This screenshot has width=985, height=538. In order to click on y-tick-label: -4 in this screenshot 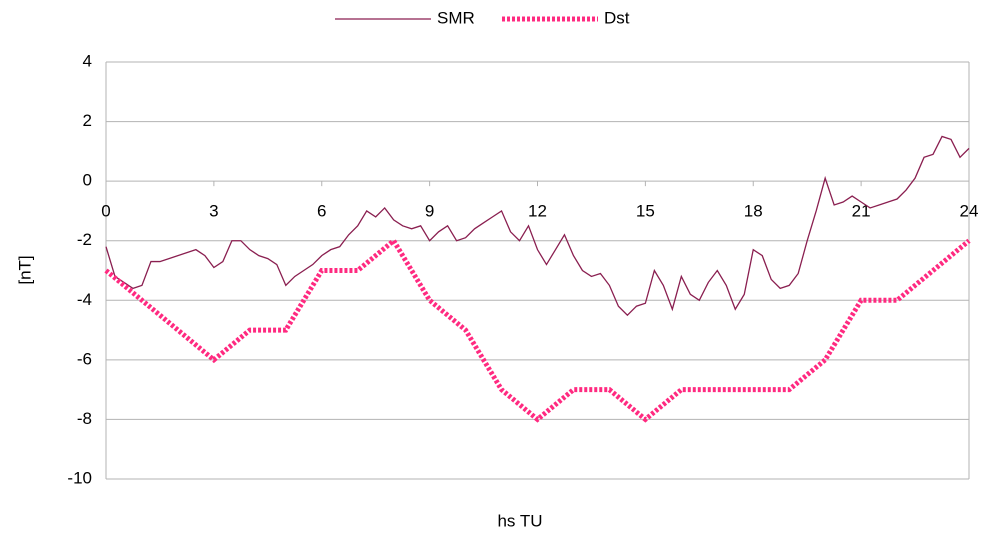, I will do `click(84, 299)`.